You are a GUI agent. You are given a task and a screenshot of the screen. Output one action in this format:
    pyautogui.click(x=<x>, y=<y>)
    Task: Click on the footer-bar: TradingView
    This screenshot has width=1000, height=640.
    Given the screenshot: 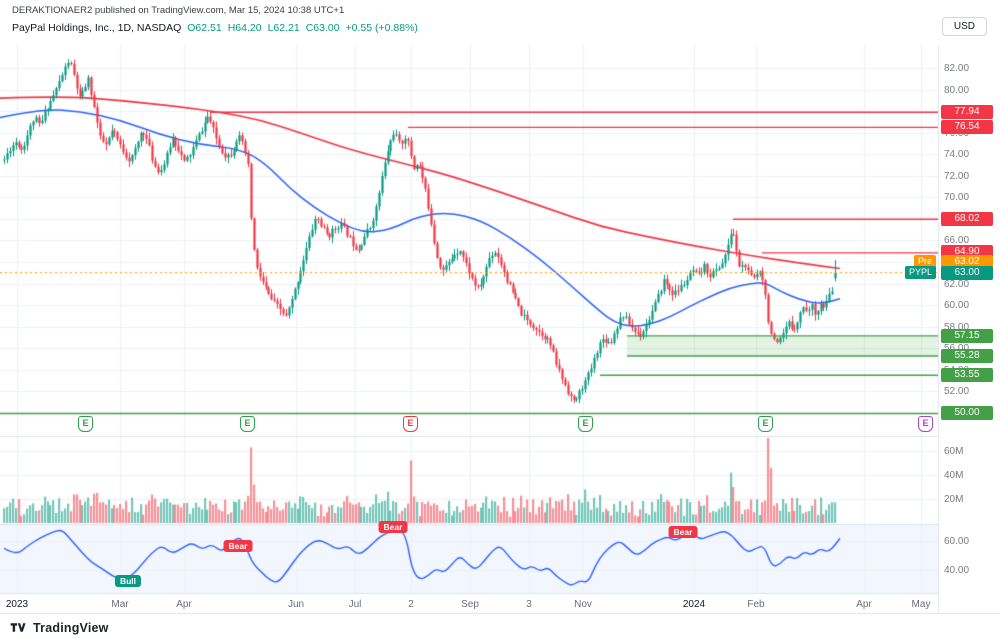 What is the action you would take?
    pyautogui.click(x=500, y=627)
    